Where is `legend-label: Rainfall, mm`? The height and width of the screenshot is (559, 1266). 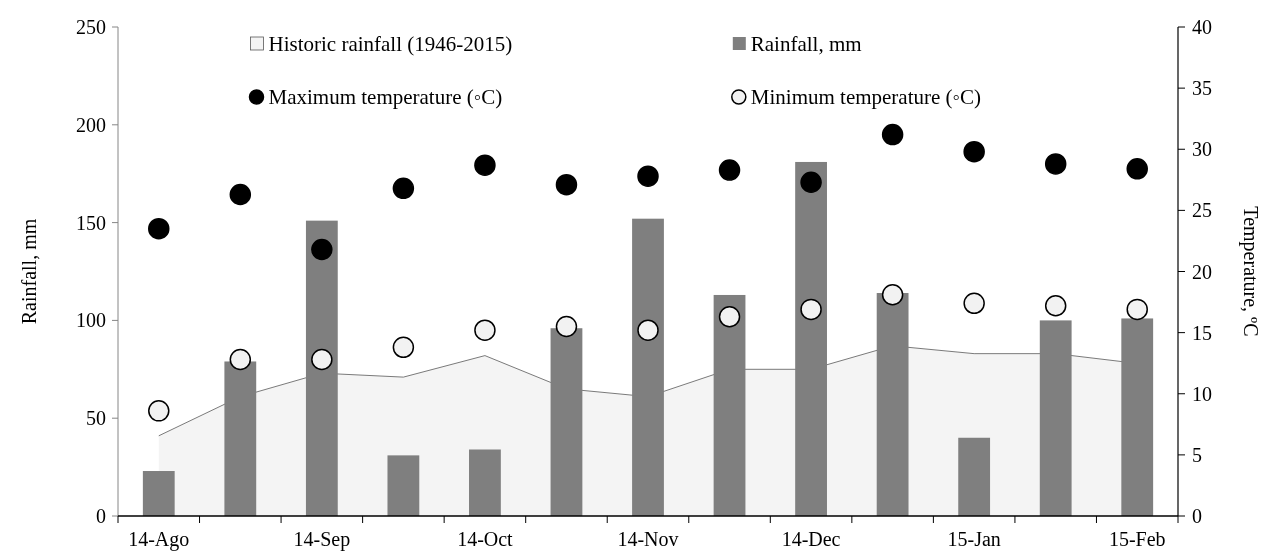
legend-label: Rainfall, mm is located at coordinates (806, 44).